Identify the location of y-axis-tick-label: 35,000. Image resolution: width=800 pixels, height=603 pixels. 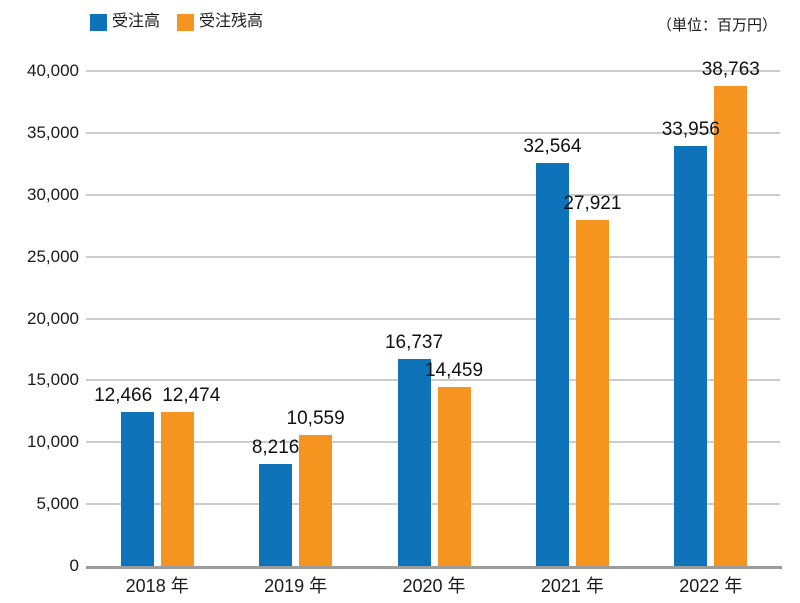
(53, 132).